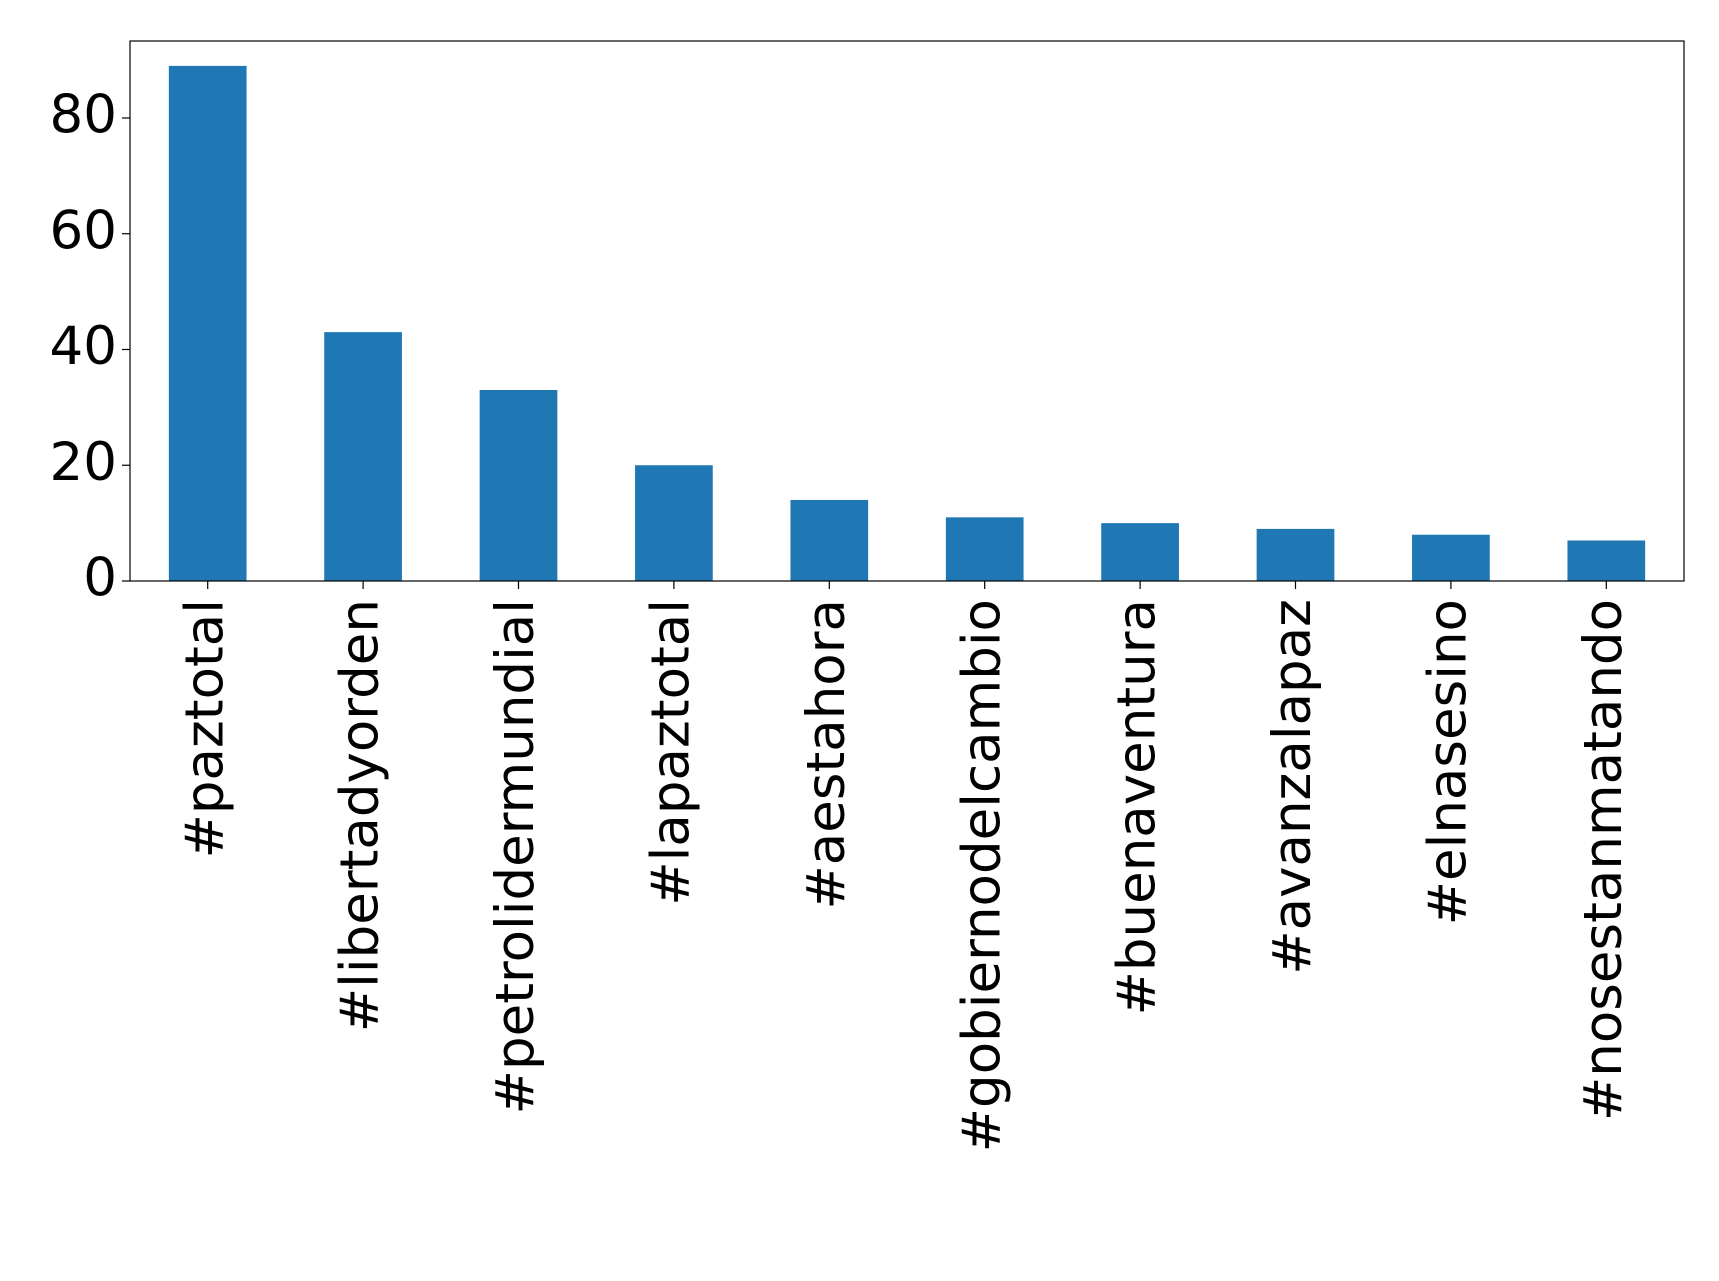  What do you see at coordinates (83, 115) in the screenshot?
I see `y-tick-label: 80` at bounding box center [83, 115].